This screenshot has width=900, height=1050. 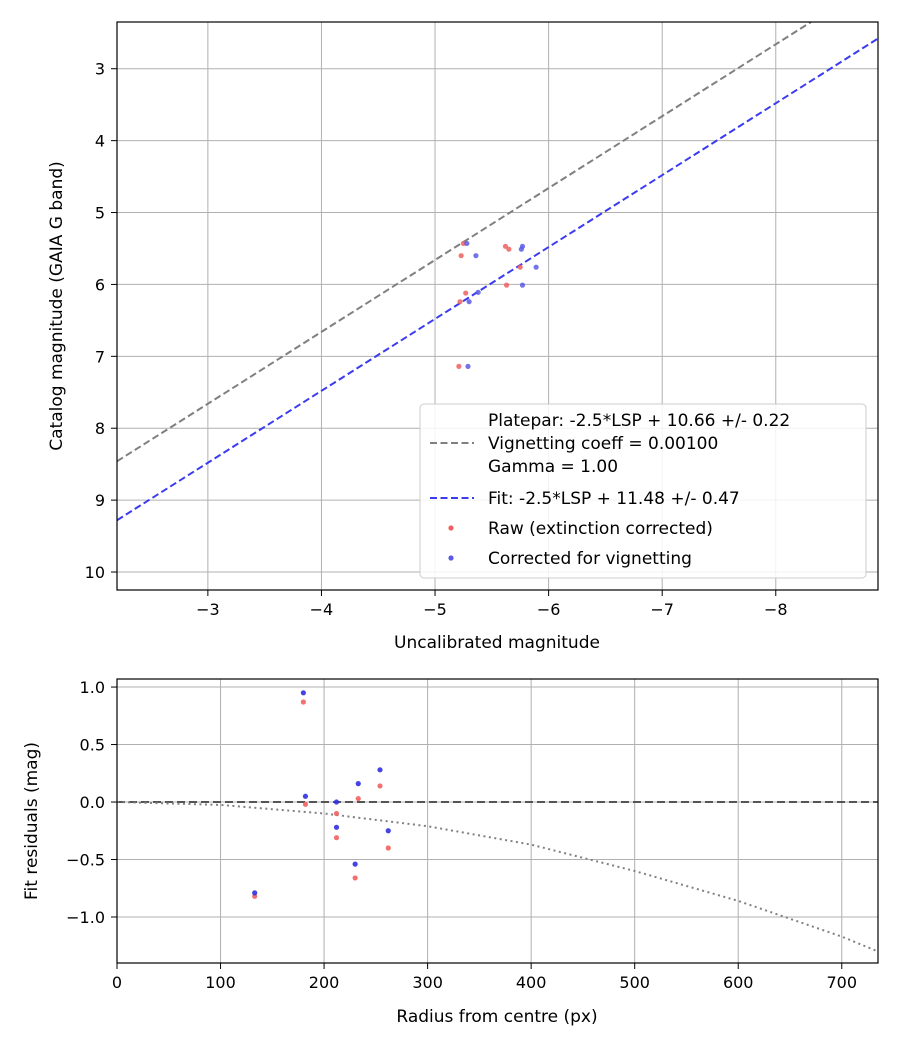 What do you see at coordinates (531, 982) in the screenshot?
I see `x-tick-label: 400` at bounding box center [531, 982].